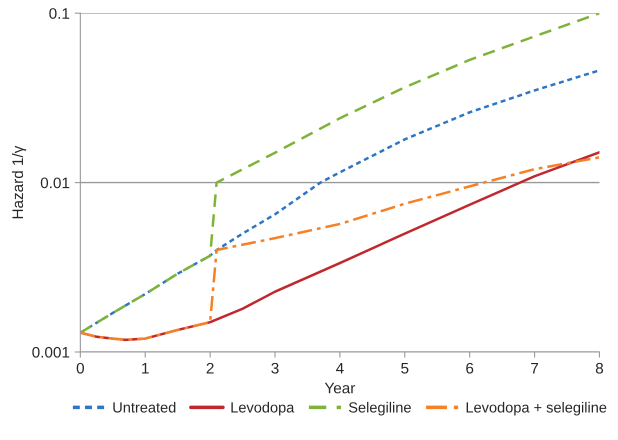 This screenshot has height=440, width=618. What do you see at coordinates (145, 368) in the screenshot?
I see `x-tick-label: 1` at bounding box center [145, 368].